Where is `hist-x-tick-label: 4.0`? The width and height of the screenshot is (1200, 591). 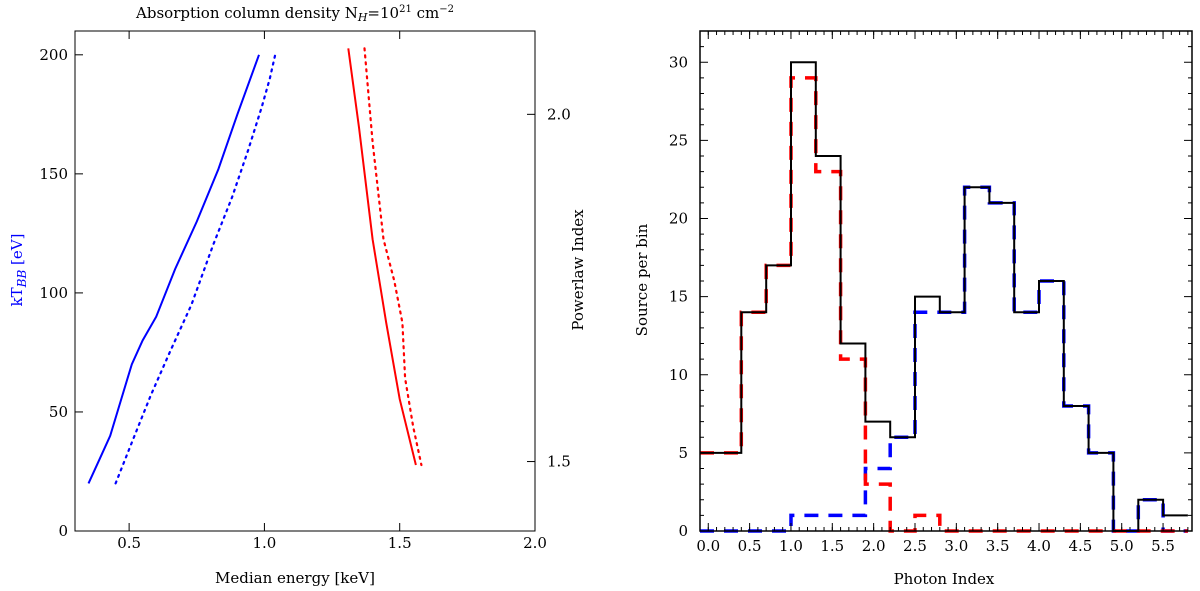
hist-x-tick-label: 4.0 is located at coordinates (1039, 546).